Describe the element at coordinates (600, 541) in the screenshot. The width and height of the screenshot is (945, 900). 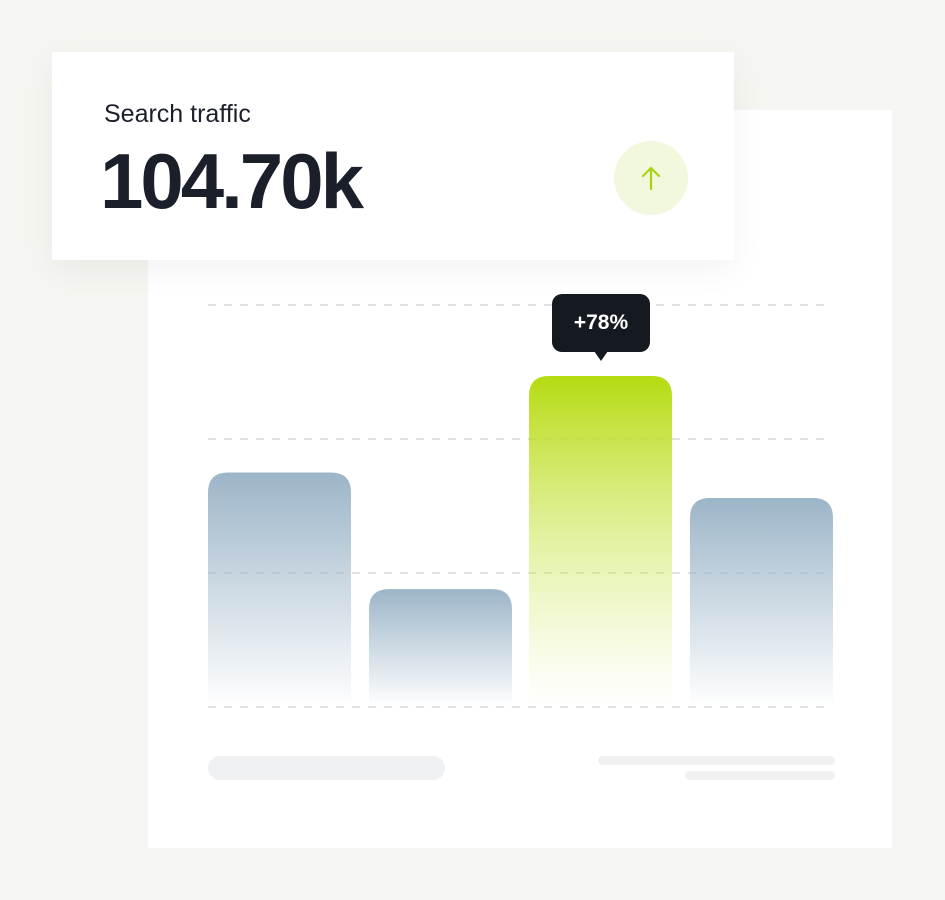
I see `bar-highlighted` at that location.